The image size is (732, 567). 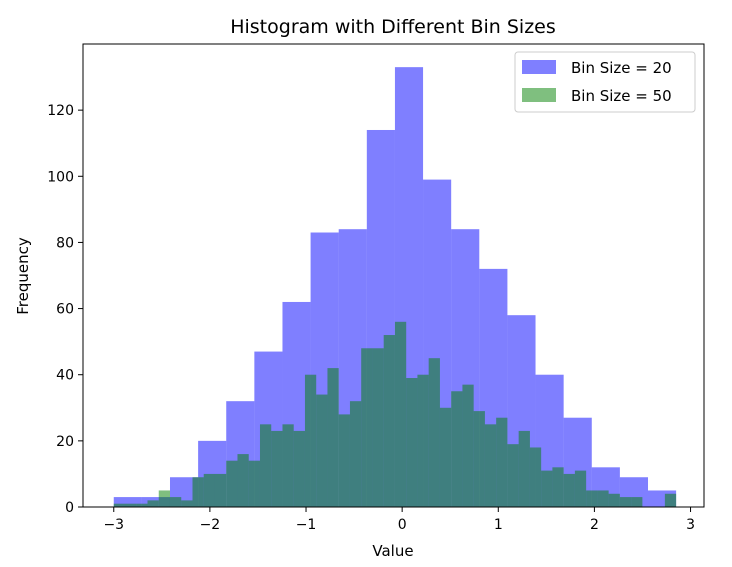 What do you see at coordinates (23, 276) in the screenshot?
I see `y-axis-label: Frequency` at bounding box center [23, 276].